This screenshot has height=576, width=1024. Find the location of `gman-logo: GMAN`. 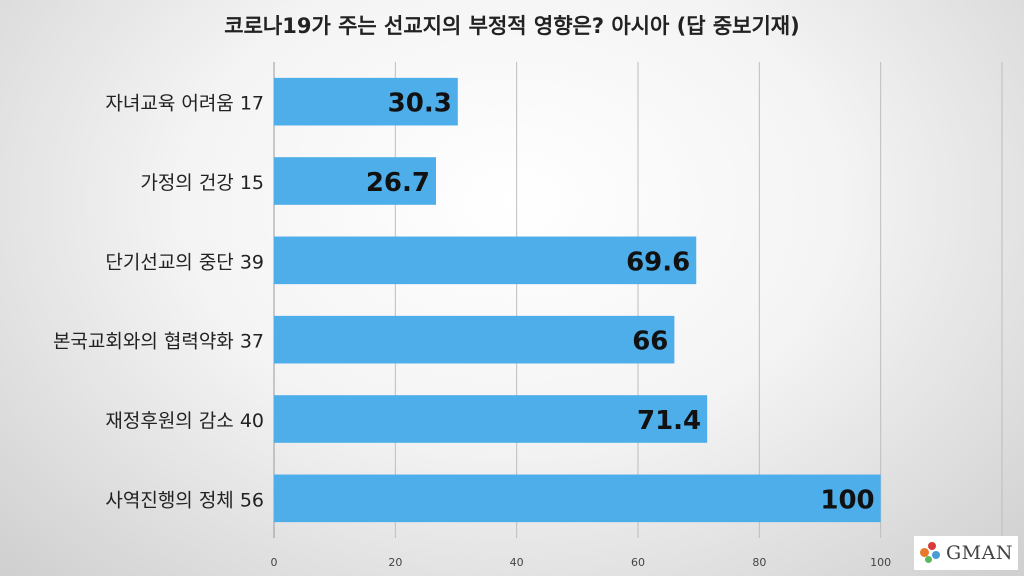

gman-logo: GMAN is located at coordinates (966, 553).